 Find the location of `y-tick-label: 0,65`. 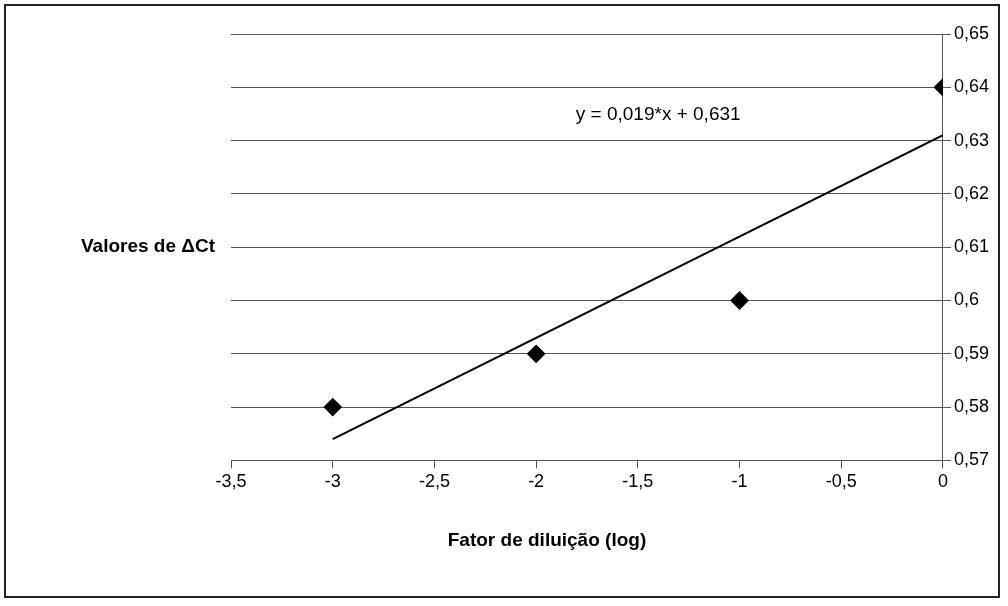

y-tick-label: 0,65 is located at coordinates (971, 32).